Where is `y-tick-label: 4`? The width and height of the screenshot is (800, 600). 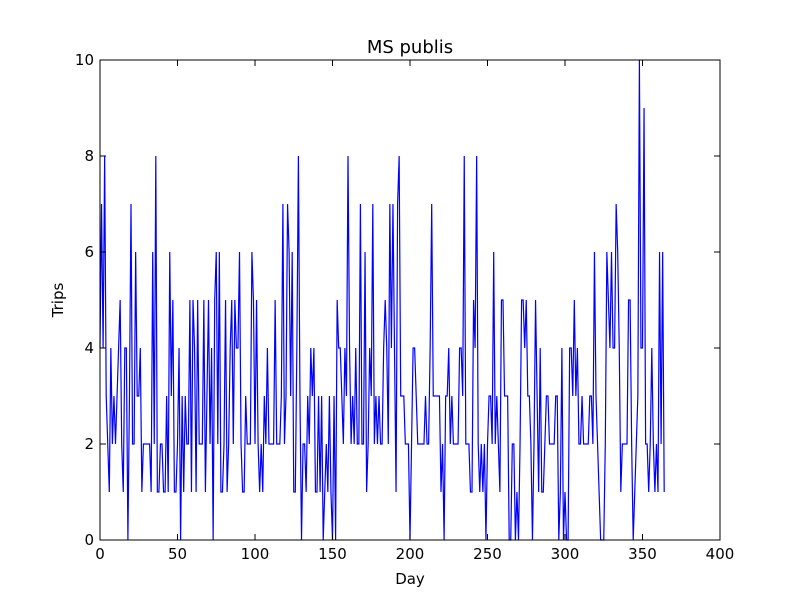
y-tick-label: 4 is located at coordinates (89, 348).